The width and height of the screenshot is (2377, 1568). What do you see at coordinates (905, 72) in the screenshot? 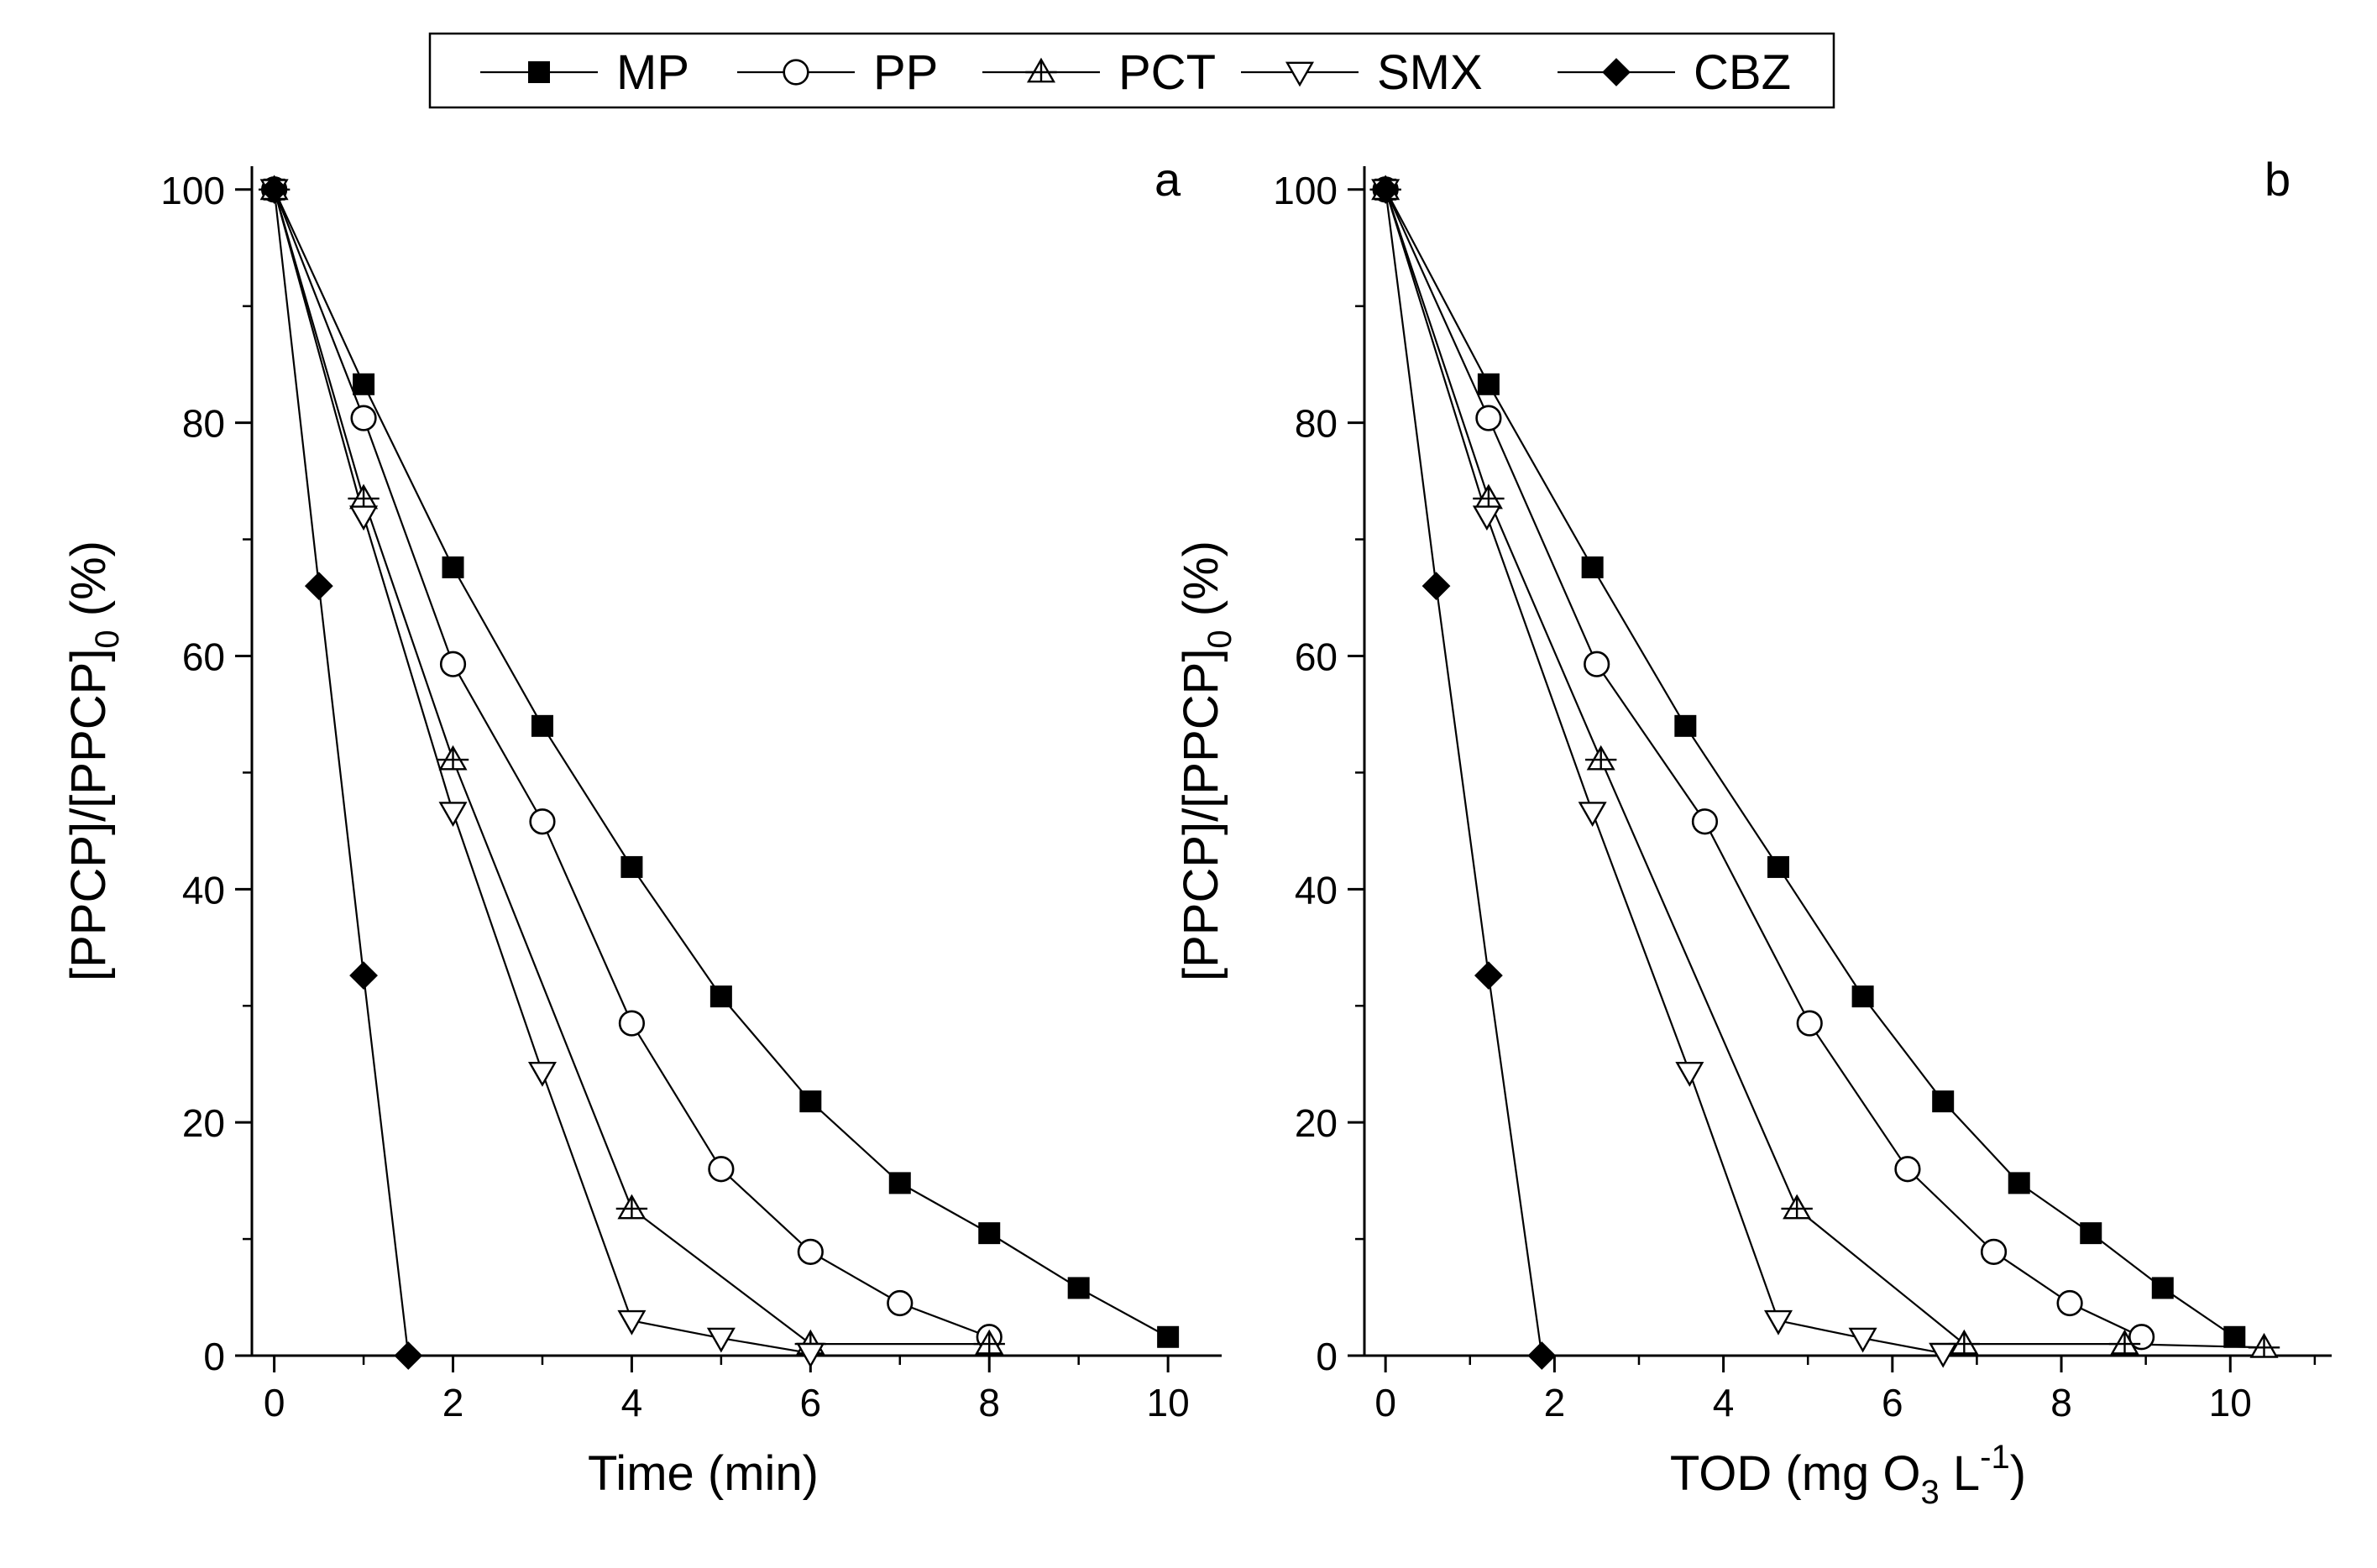
I see `legend-label: PP` at bounding box center [905, 72].